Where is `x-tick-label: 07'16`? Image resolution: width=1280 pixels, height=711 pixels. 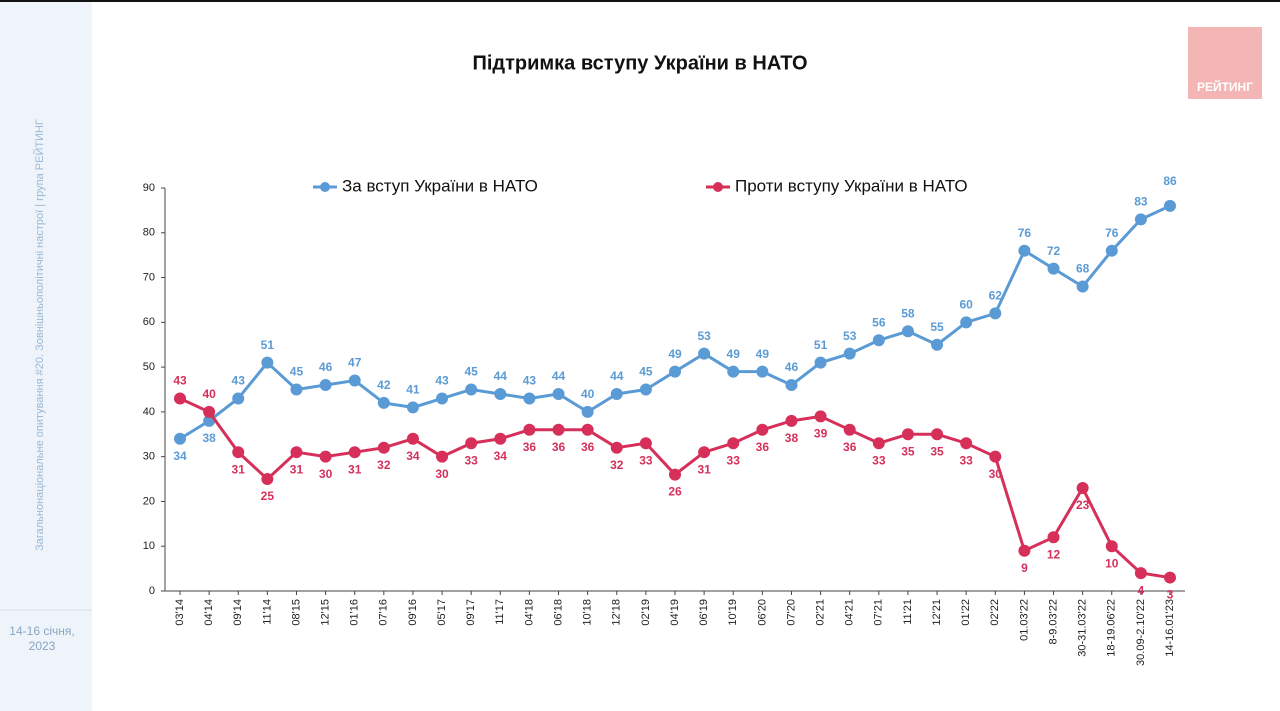 x-tick-label: 07'16 is located at coordinates (384, 612).